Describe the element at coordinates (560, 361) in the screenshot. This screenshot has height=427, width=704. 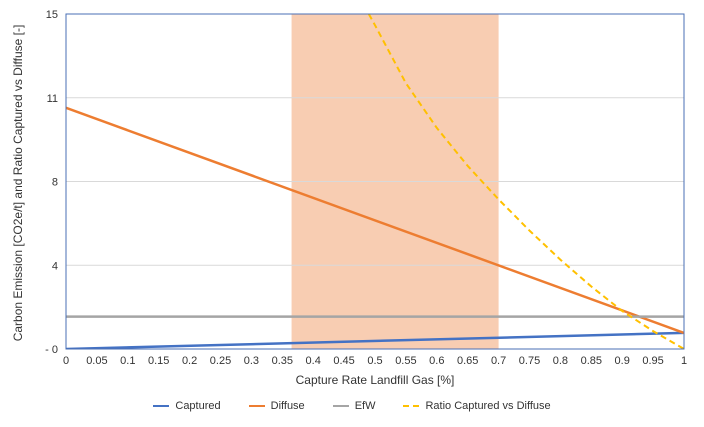
I see `x-tick-label: 0.8` at that location.